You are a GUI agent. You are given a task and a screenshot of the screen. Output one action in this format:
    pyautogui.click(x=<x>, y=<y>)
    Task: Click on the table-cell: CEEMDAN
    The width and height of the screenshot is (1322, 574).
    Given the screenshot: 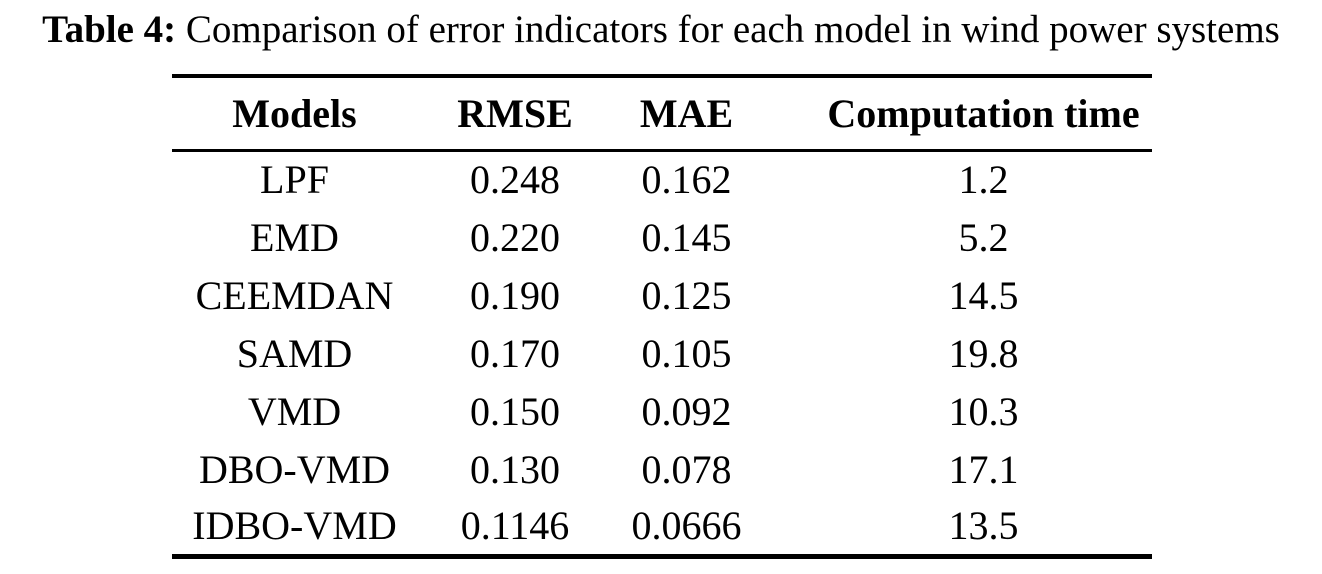 What is the action you would take?
    pyautogui.click(x=294, y=295)
    